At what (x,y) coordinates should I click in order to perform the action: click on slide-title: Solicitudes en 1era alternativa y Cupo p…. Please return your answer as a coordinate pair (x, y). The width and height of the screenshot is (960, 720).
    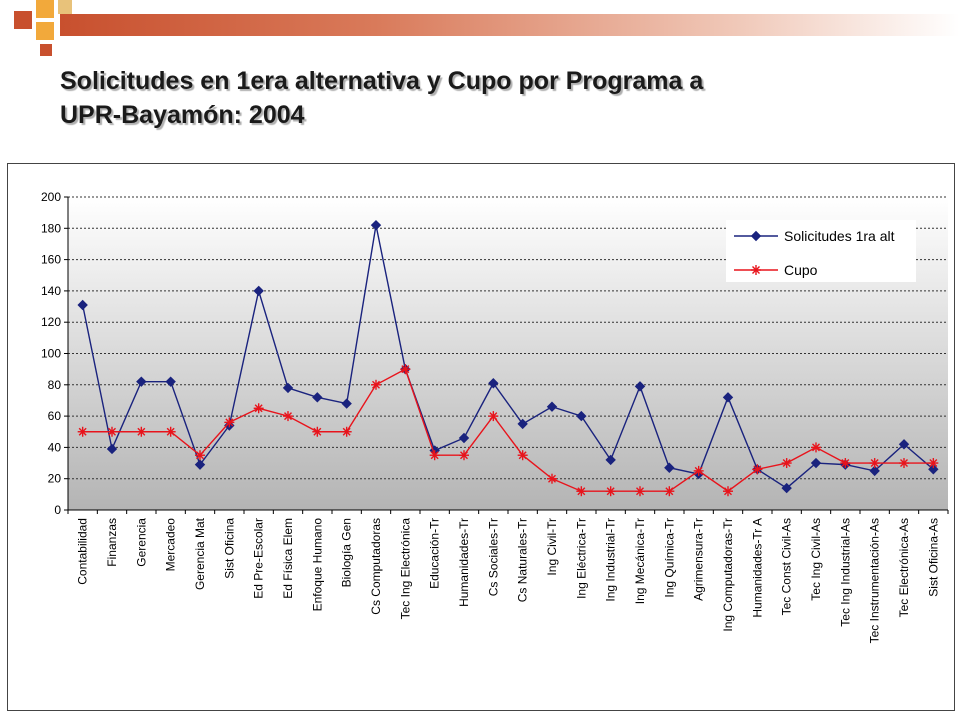
    Looking at the image, I should click on (490, 98).